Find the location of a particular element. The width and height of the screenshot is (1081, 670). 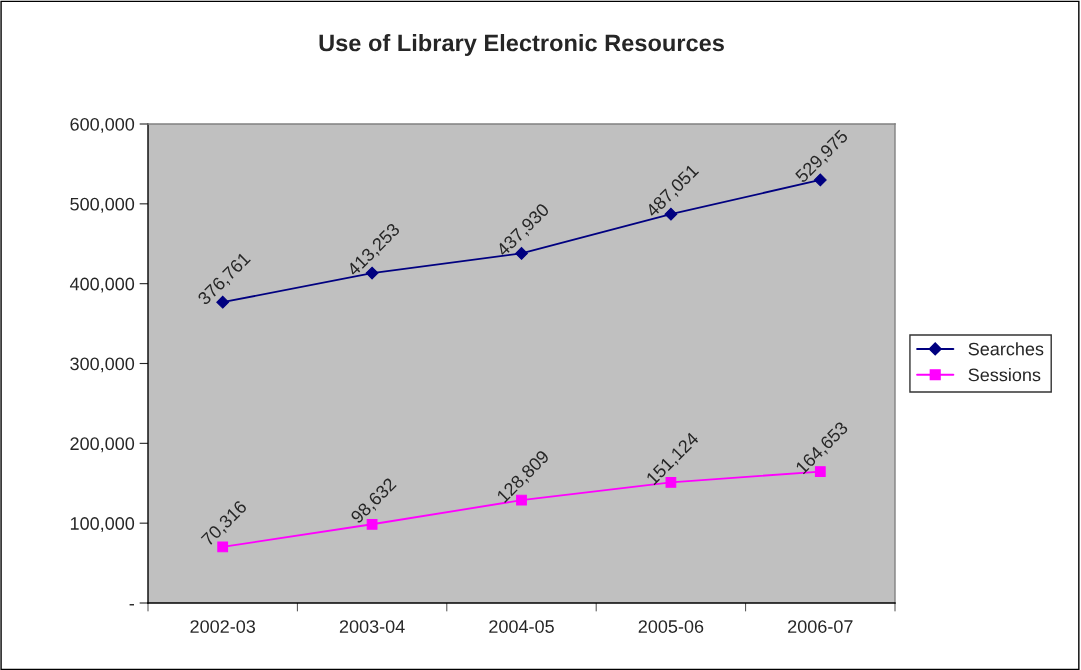

y-tick-label: 600,000 is located at coordinates (102, 125).